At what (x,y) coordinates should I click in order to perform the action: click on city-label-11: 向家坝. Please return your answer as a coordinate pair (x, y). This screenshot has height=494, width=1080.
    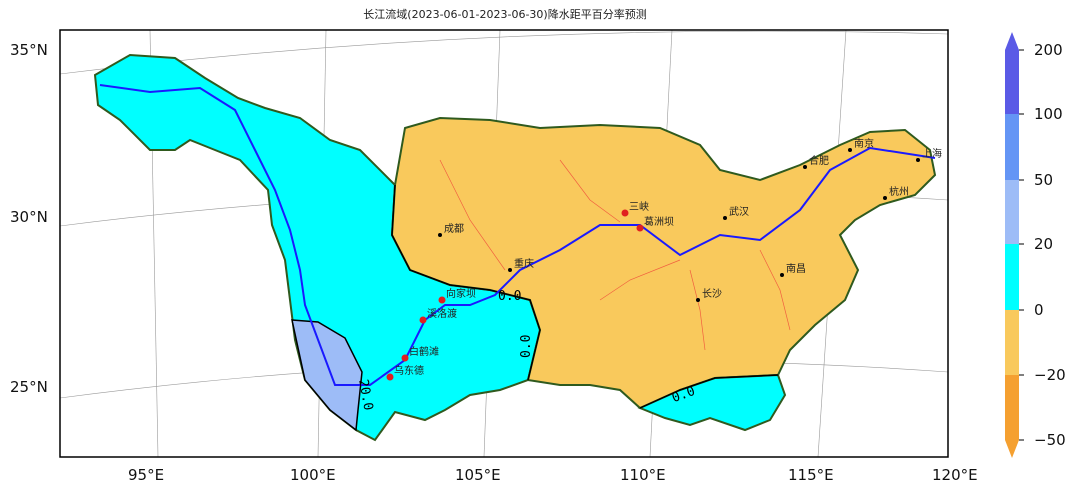
    Looking at the image, I should click on (461, 293).